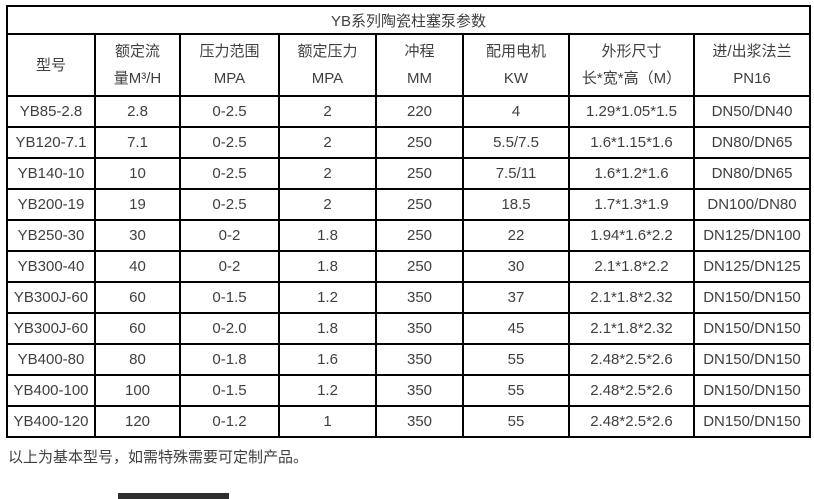 This screenshot has width=814, height=499. Describe the element at coordinates (752, 266) in the screenshot. I see `value-cell: DN125/DN125` at that location.